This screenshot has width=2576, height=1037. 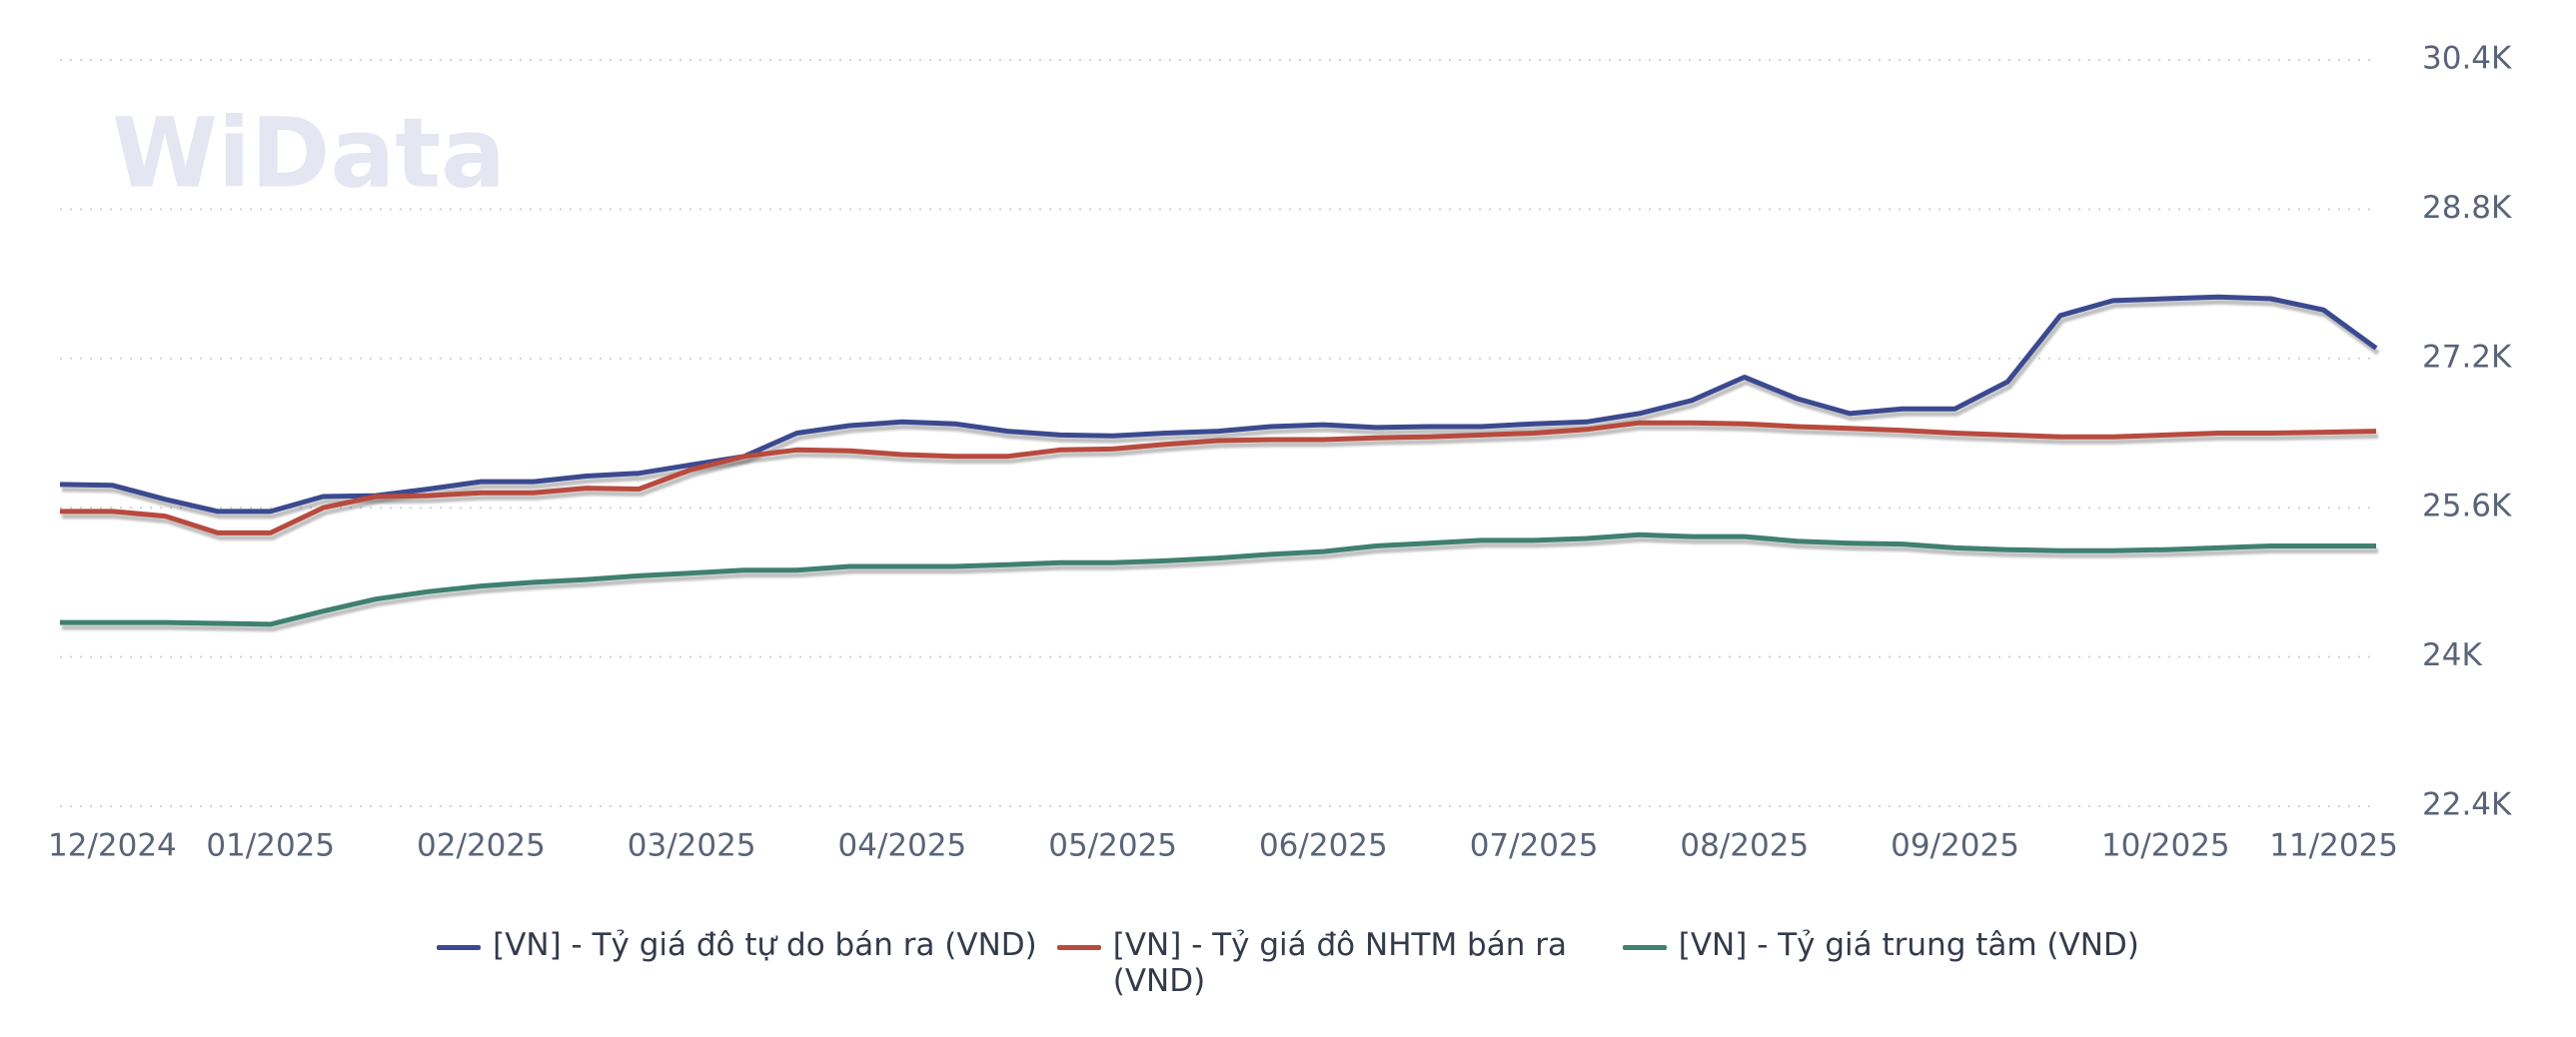 What do you see at coordinates (1955, 846) in the screenshot?
I see `x-tick-label: 09/2025` at bounding box center [1955, 846].